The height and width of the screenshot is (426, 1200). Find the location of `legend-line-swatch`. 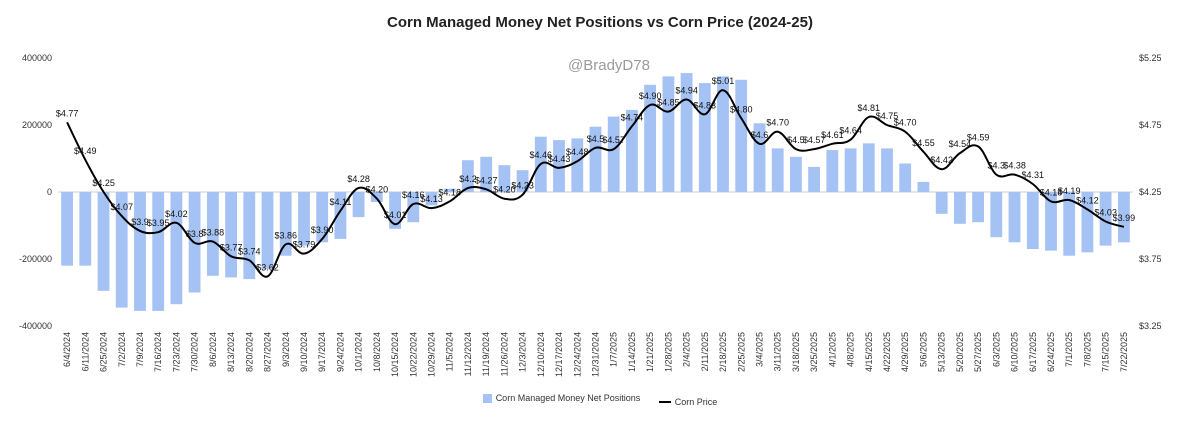

legend-line-swatch is located at coordinates (664, 401).